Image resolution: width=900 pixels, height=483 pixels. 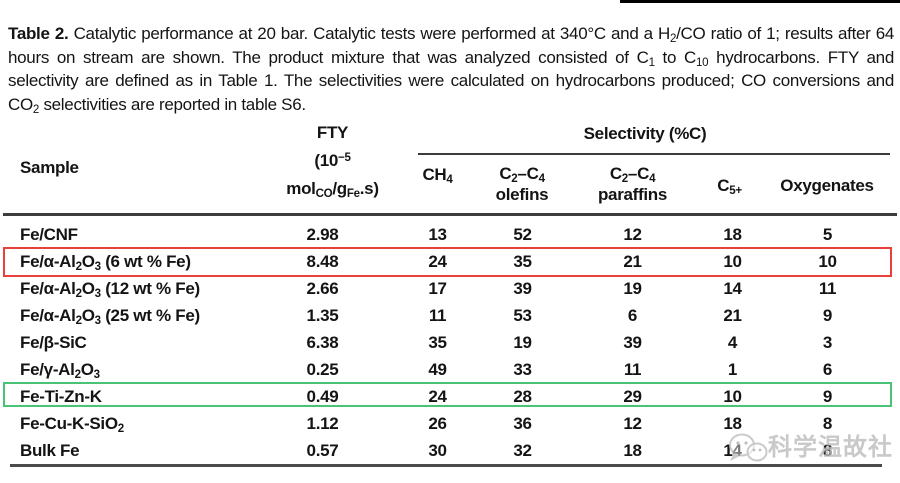 I want to click on table-row: Fe-Ti-Zn-K 0.49 24 28 29 10 9, so click(x=450, y=396).